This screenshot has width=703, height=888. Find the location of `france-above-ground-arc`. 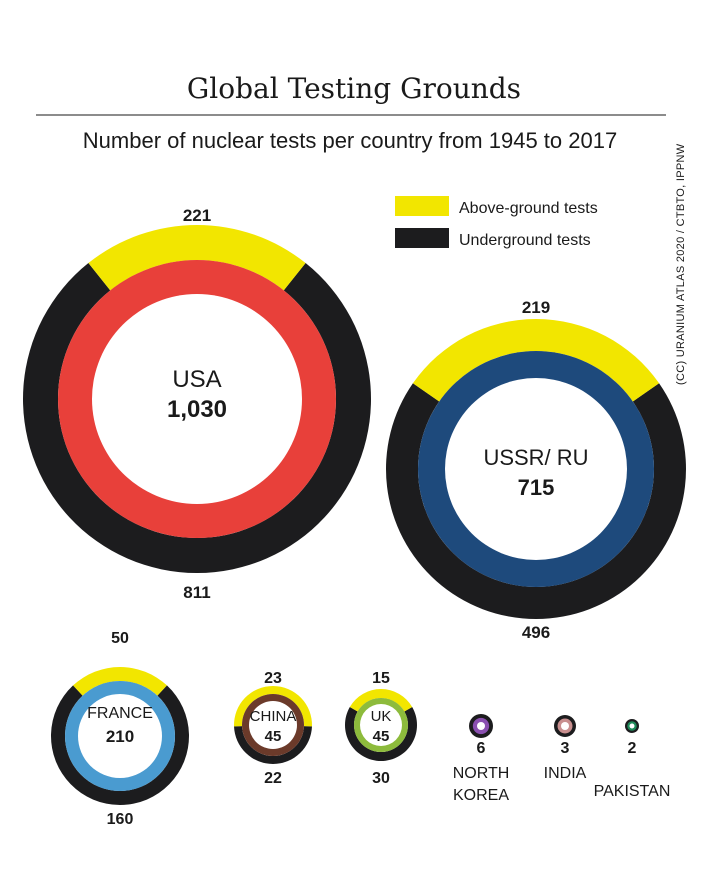

france-above-ground-arc is located at coordinates (120, 681).